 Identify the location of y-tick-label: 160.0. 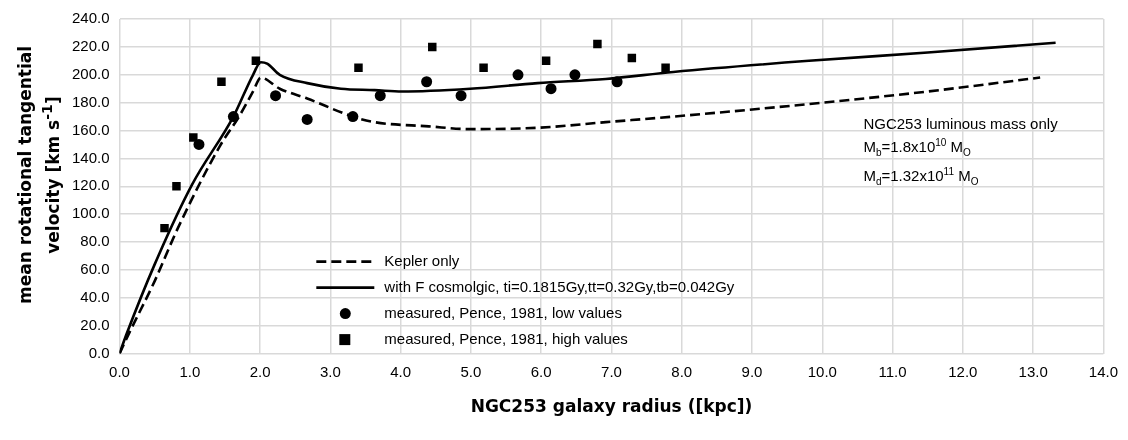
(90, 129).